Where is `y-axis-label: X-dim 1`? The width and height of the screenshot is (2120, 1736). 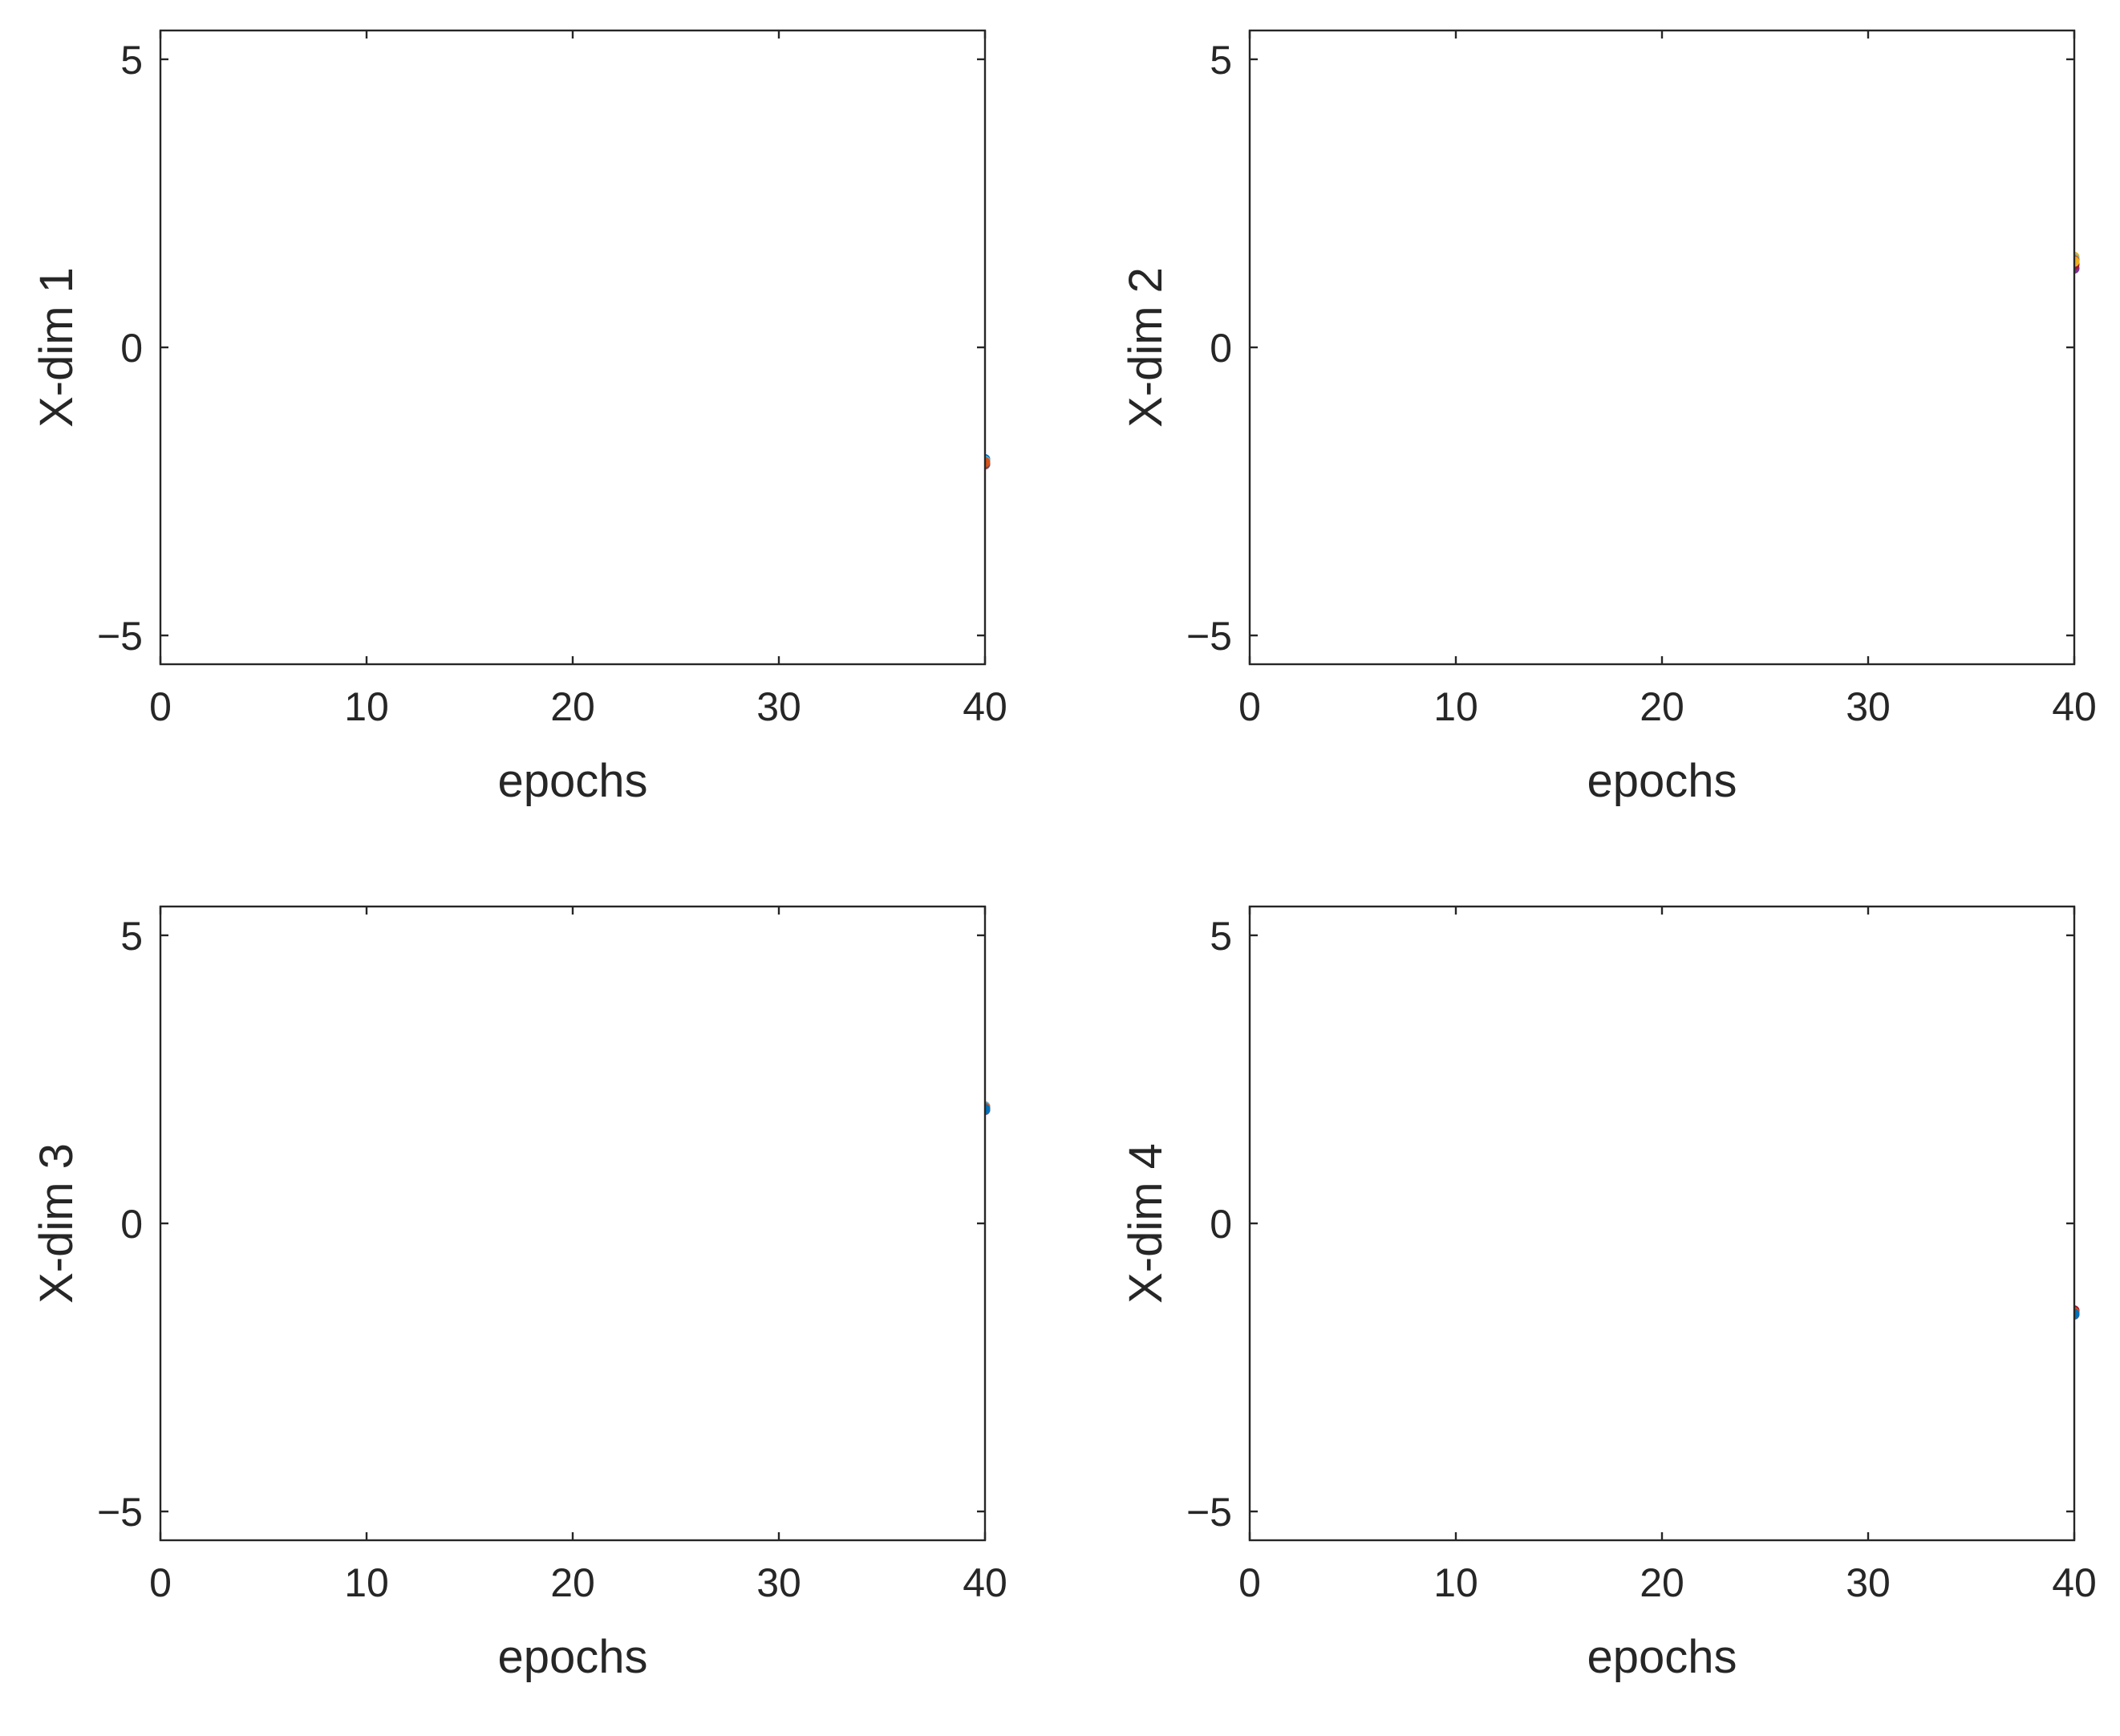
y-axis-label: X-dim 1 is located at coordinates (57, 348).